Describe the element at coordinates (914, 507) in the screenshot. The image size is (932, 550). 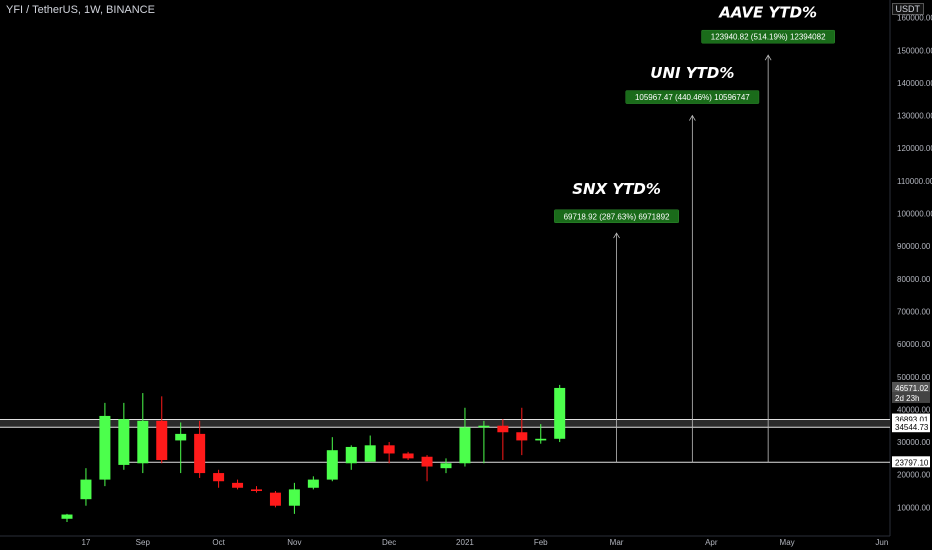
I see `y-tick-label: 10000.00` at that location.